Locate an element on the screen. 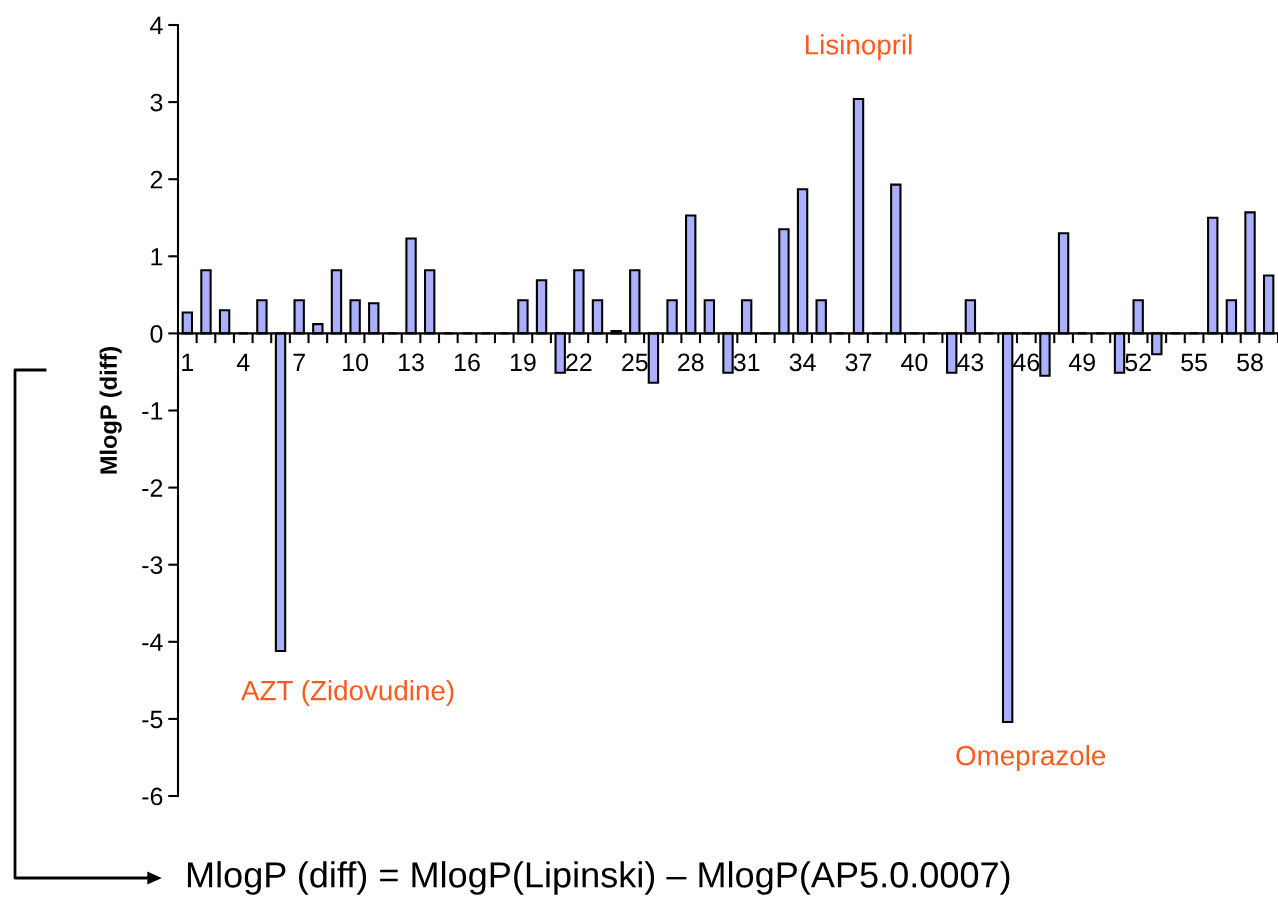 This screenshot has width=1278, height=904. y-axis-title: MlogP (diff) is located at coordinates (110, 410).